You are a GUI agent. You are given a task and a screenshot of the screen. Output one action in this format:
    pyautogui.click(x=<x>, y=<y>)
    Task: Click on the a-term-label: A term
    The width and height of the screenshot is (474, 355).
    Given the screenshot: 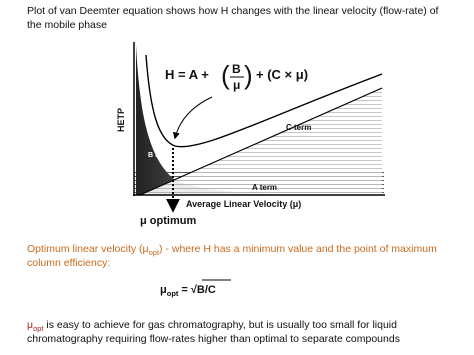 What is the action you would take?
    pyautogui.click(x=264, y=187)
    